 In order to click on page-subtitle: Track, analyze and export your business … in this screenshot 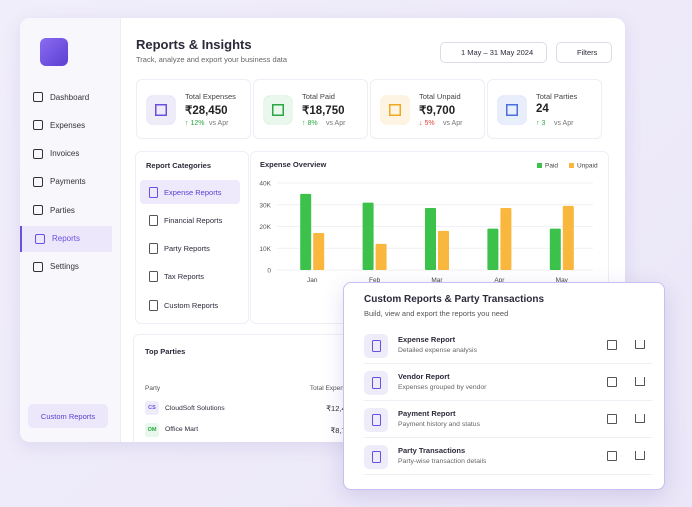, I will do `click(212, 59)`.